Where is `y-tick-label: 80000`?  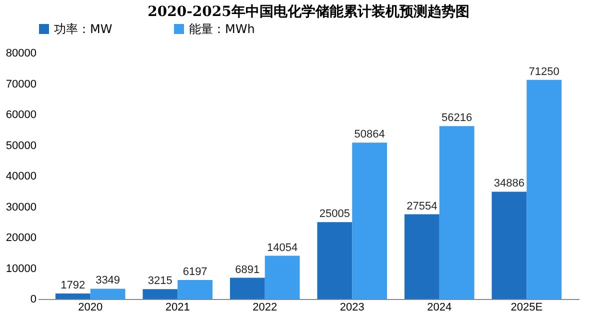
y-tick-label: 80000 is located at coordinates (21, 54).